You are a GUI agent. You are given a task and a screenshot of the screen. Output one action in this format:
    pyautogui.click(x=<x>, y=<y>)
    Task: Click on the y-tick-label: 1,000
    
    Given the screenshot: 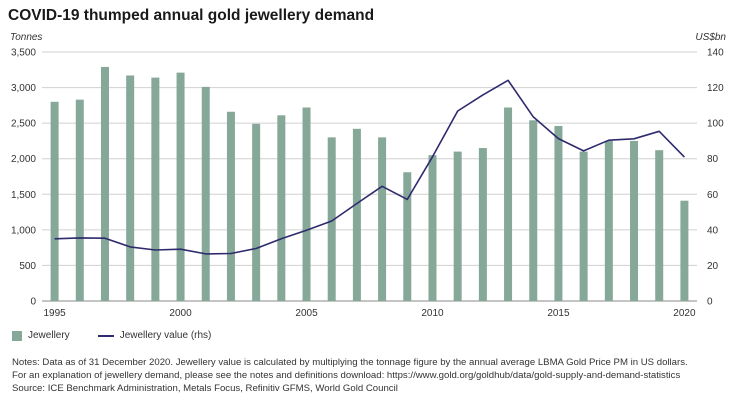 What is the action you would take?
    pyautogui.click(x=23, y=230)
    